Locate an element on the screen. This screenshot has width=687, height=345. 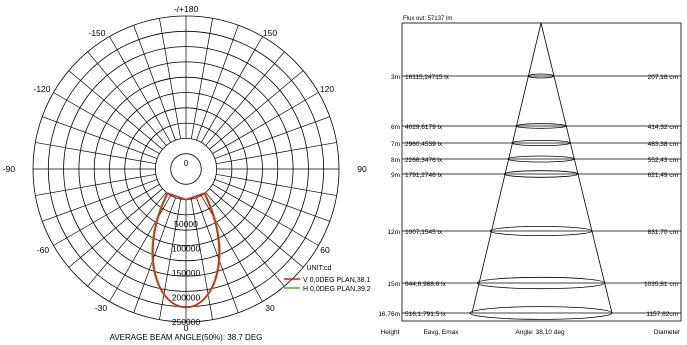
cone-row: 3m 16115,24715 lx 207,16 cm is located at coordinates (536, 77).